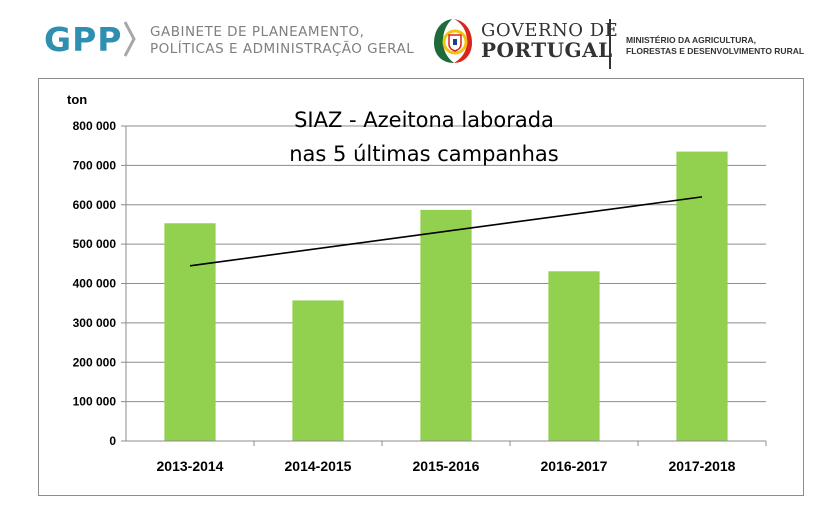 This screenshot has width=828, height=528. I want to click on y-tick-label: 100 000, so click(95, 402).